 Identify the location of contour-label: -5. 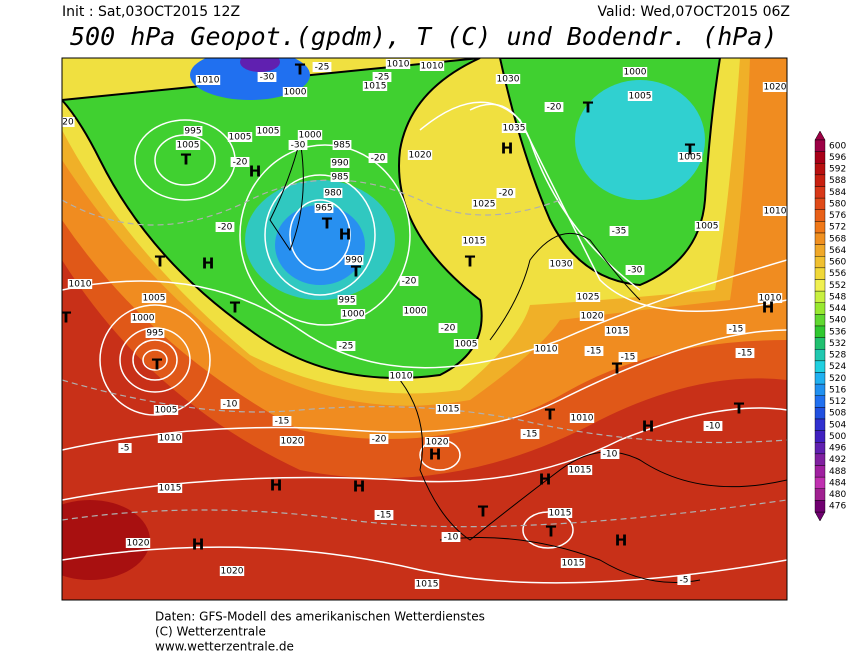
(684, 581).